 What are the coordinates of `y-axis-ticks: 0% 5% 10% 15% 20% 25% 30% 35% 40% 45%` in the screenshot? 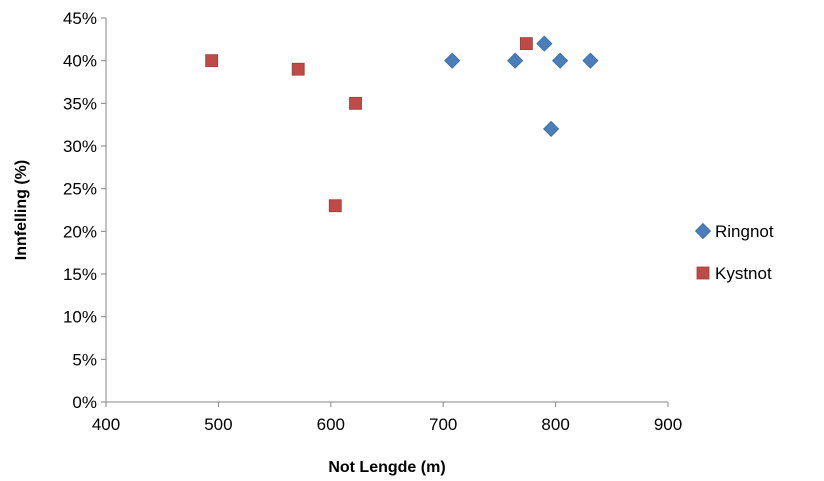 It's located at (84, 210).